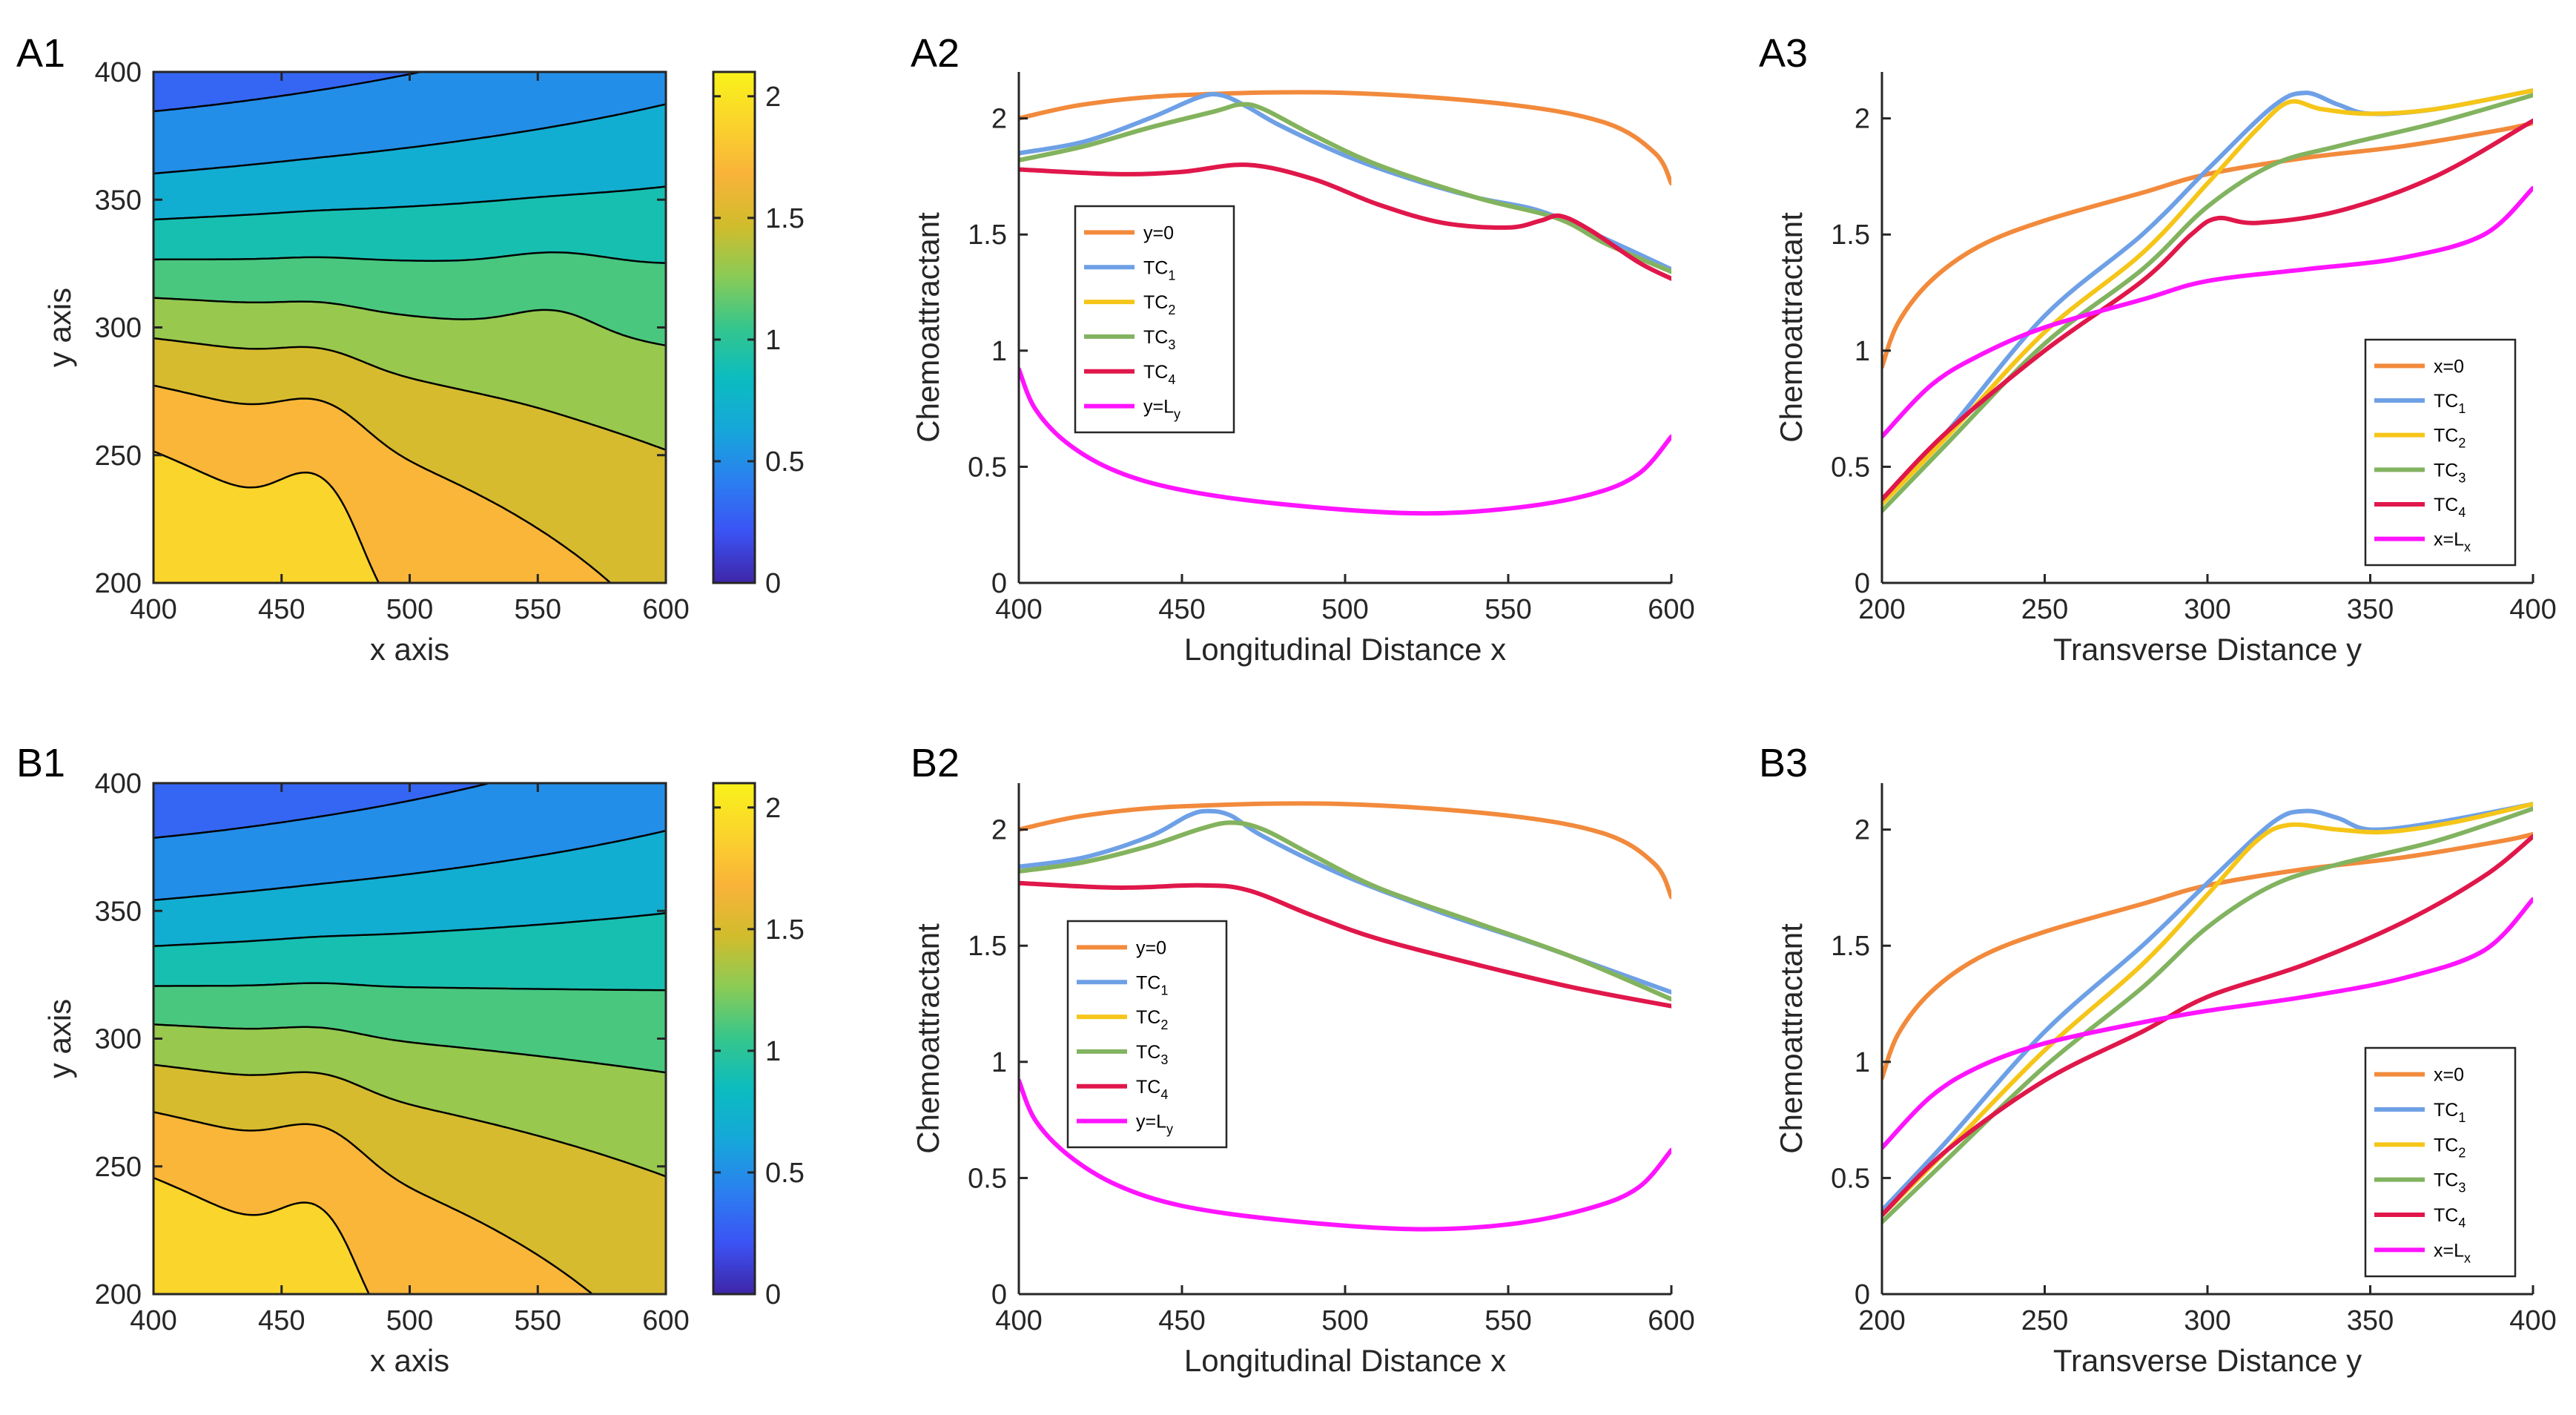  What do you see at coordinates (59, 327) in the screenshot?
I see `y-axis-label: y axis` at bounding box center [59, 327].